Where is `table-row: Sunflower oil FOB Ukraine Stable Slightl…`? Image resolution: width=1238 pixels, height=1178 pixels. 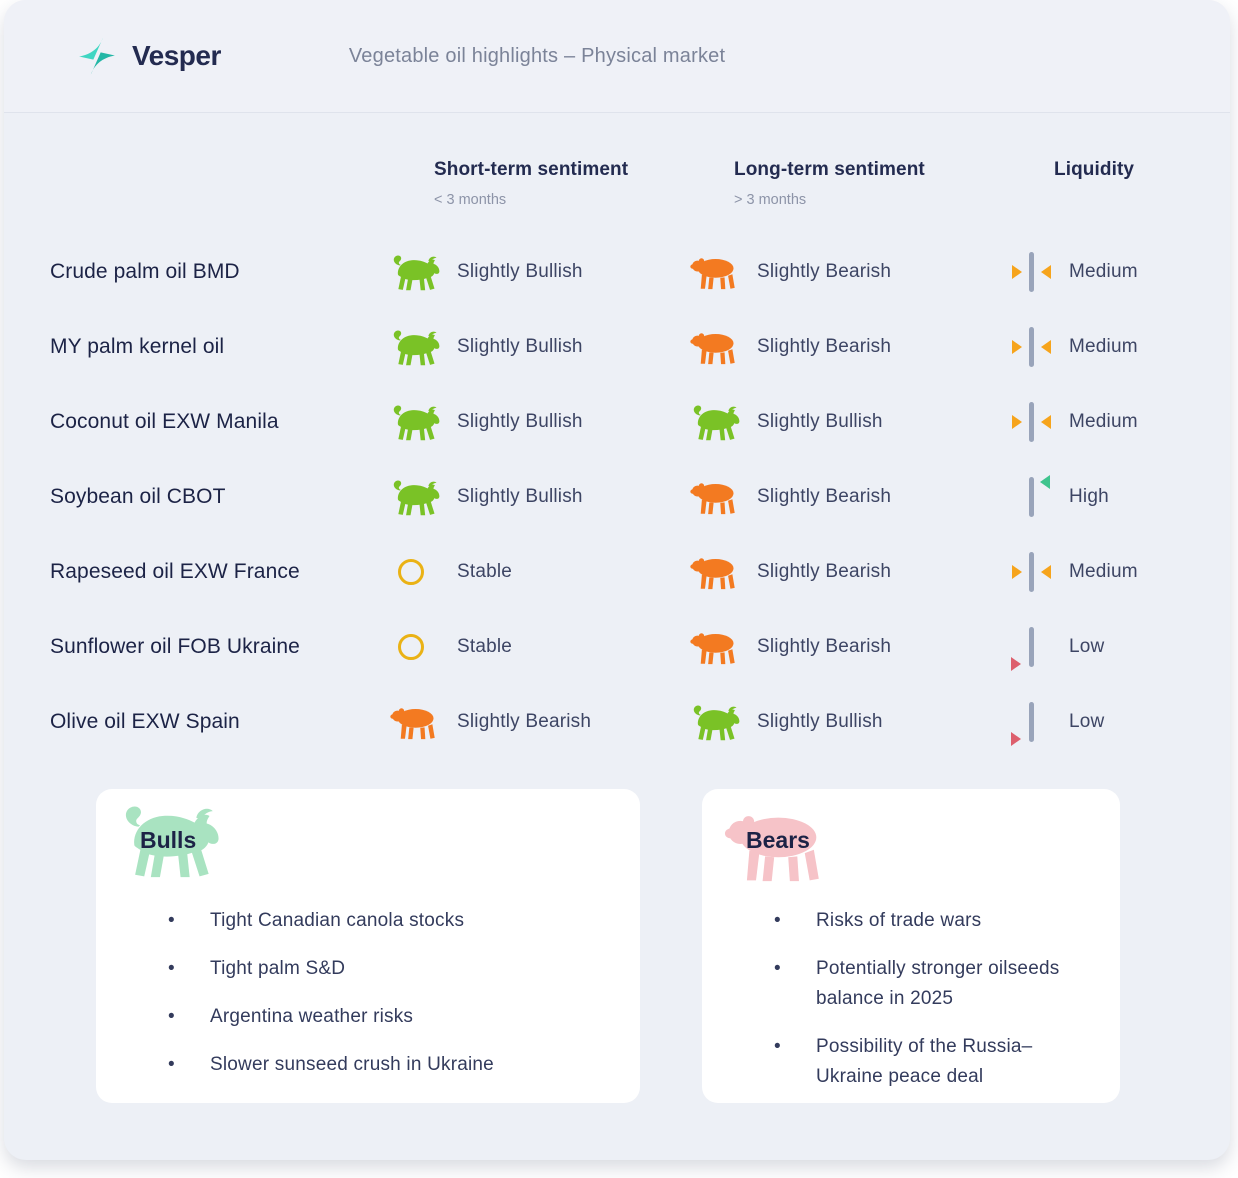
table-row: Sunflower oil FOB Ukraine Stable Slightl… is located at coordinates (615, 646).